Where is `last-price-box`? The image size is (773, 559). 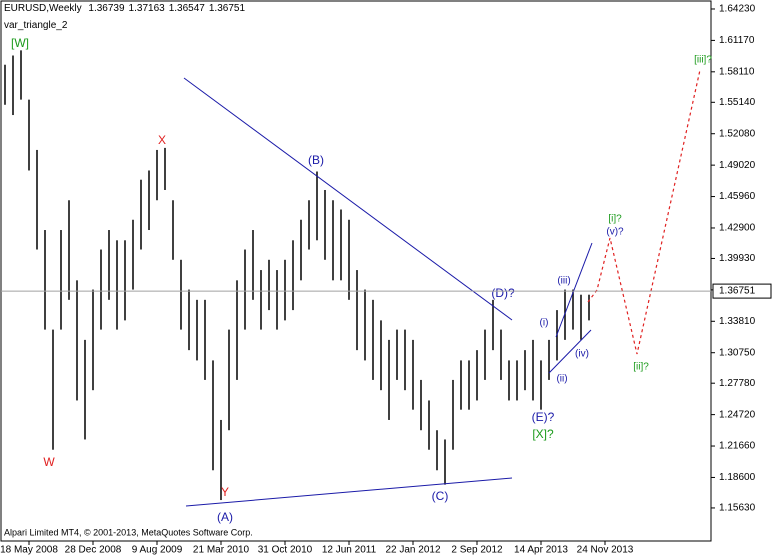
last-price-box is located at coordinates (742, 291).